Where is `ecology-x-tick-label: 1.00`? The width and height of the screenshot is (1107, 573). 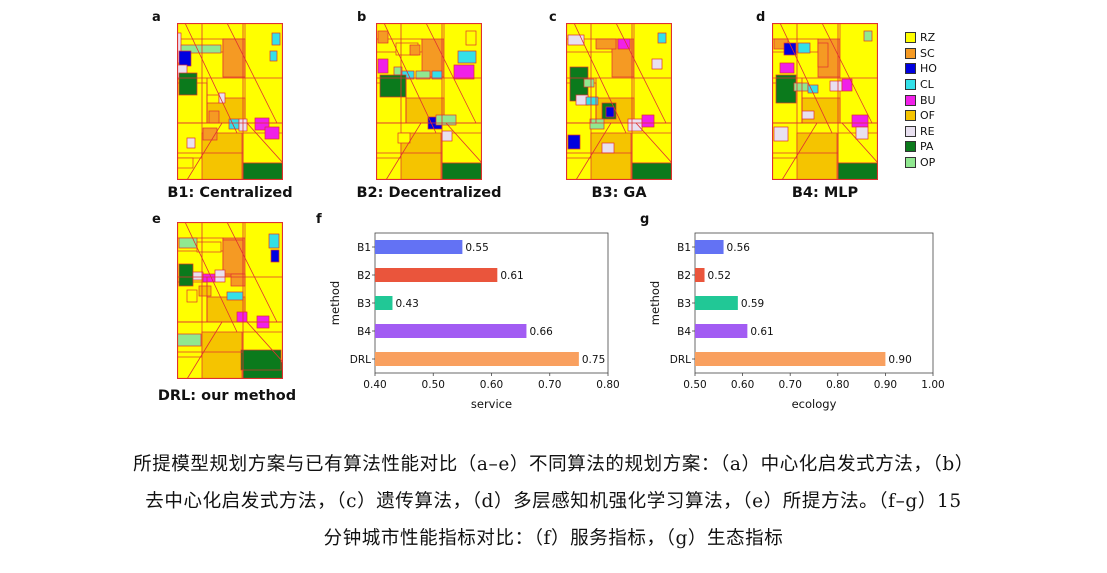 ecology-x-tick-label: 1.00 is located at coordinates (932, 385).